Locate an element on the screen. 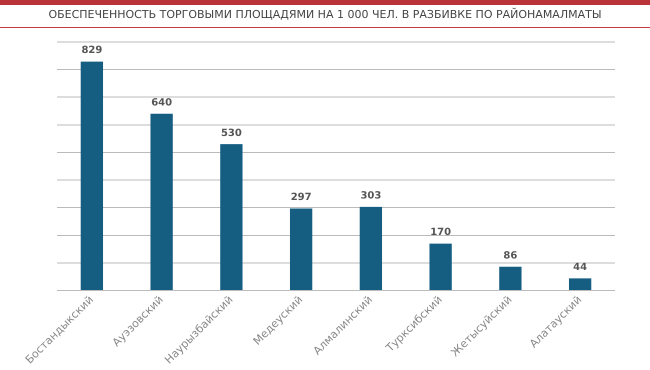 The width and height of the screenshot is (650, 370). chart-title: ОБЕСПЕЧЕННОСТЬ ТОРГОВЫМИ ПЛОЩАДЯМИ НА 1 000 ЧЕЛ. В РАЗБИВКЕ ПО РАЙОНАМАЛМАТЫ is located at coordinates (325, 14).